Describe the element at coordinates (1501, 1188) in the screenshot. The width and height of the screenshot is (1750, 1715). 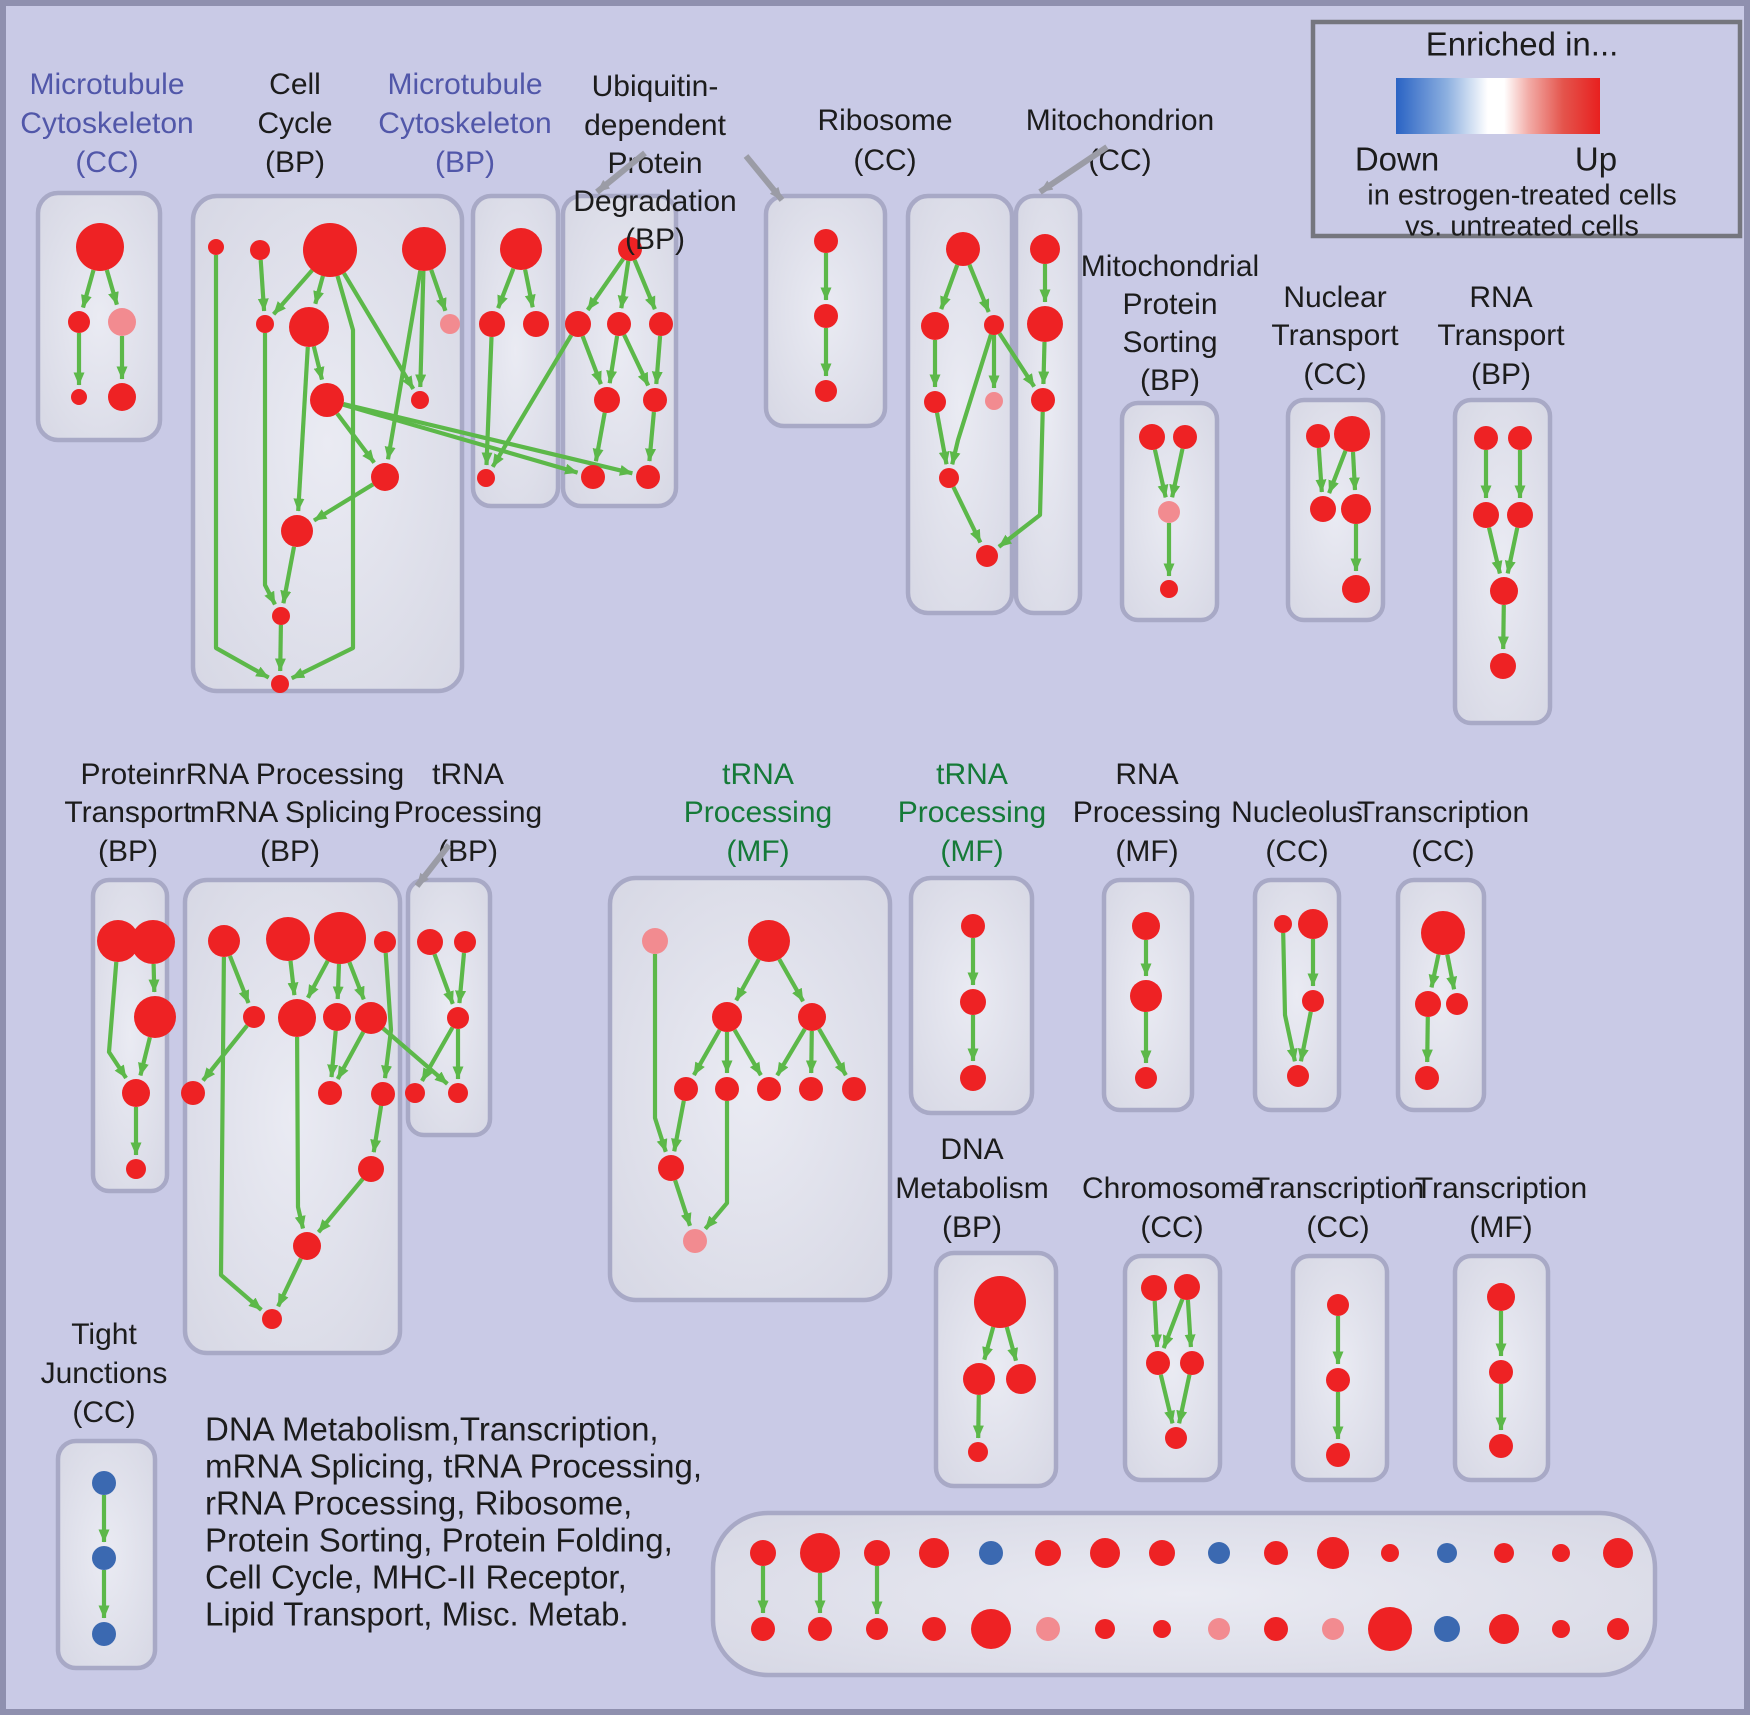
I see `cluster-label-trans_mf: Transcription` at that location.